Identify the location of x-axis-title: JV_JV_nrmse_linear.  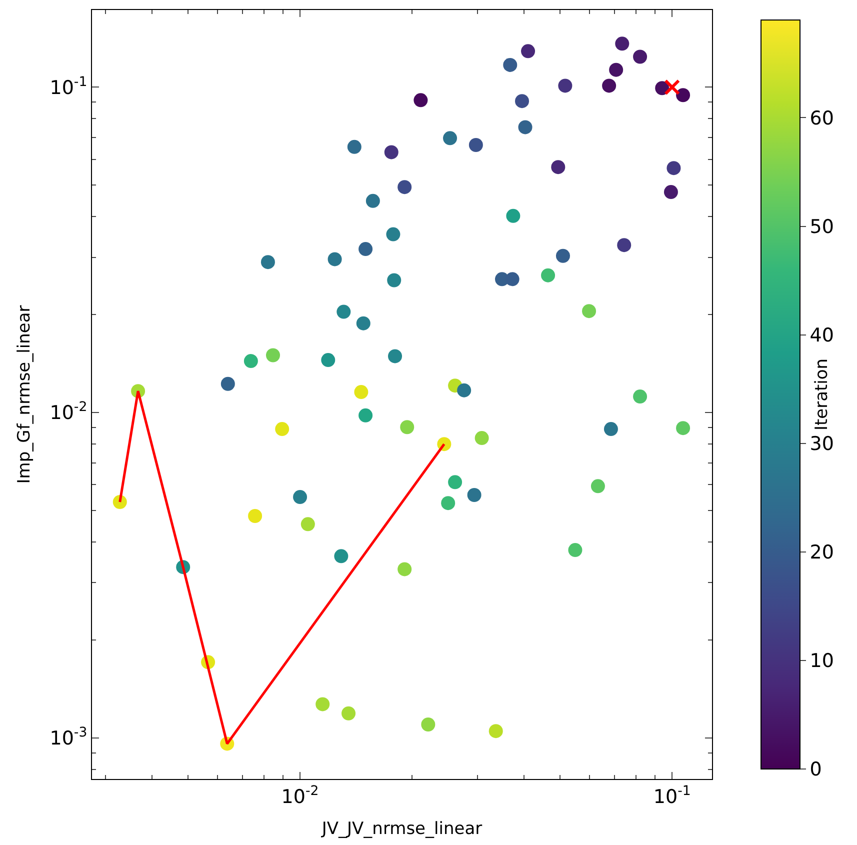
(401, 829).